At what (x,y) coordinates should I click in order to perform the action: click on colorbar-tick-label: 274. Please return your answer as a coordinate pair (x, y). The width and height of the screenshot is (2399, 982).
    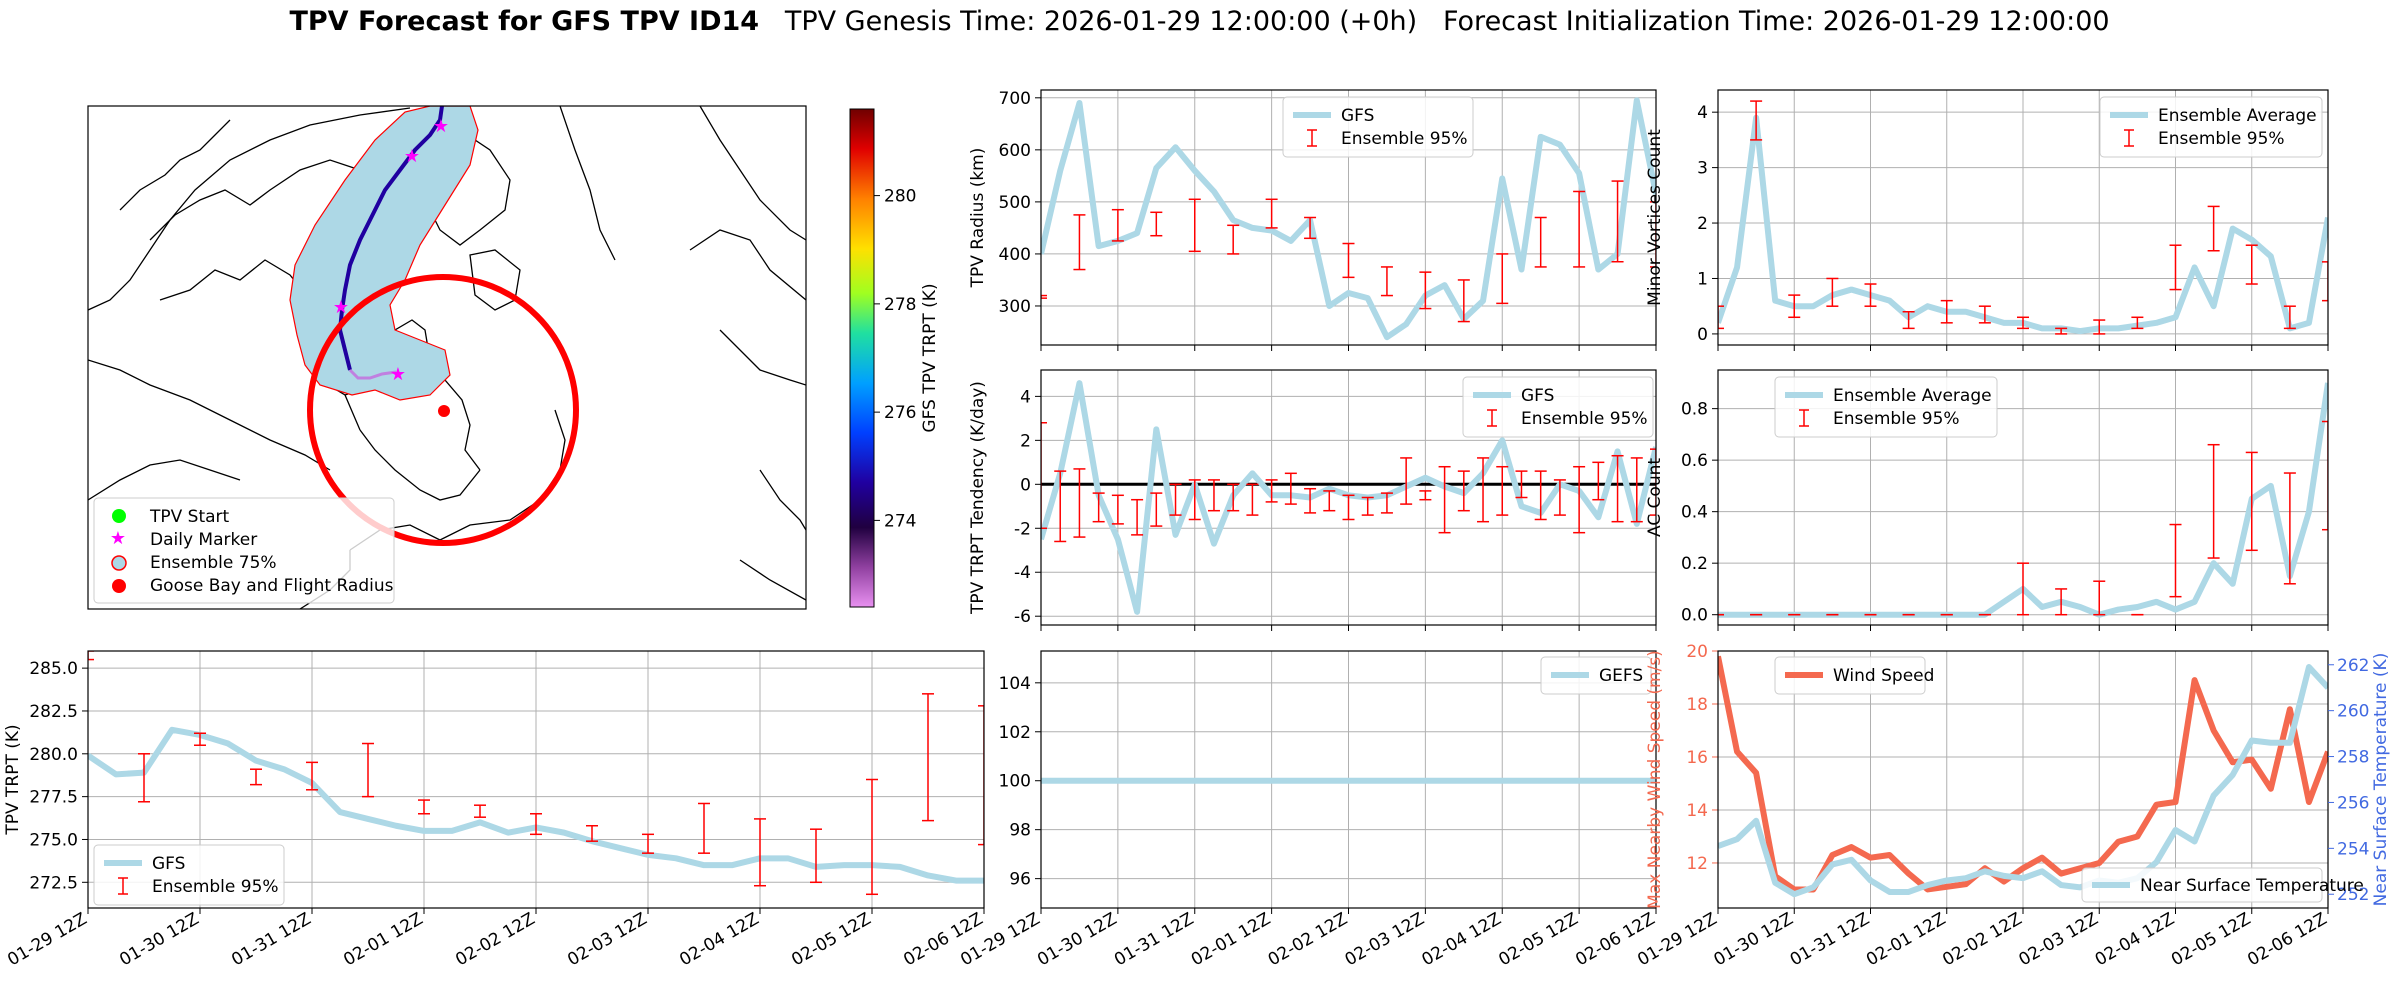
    Looking at the image, I should click on (900, 521).